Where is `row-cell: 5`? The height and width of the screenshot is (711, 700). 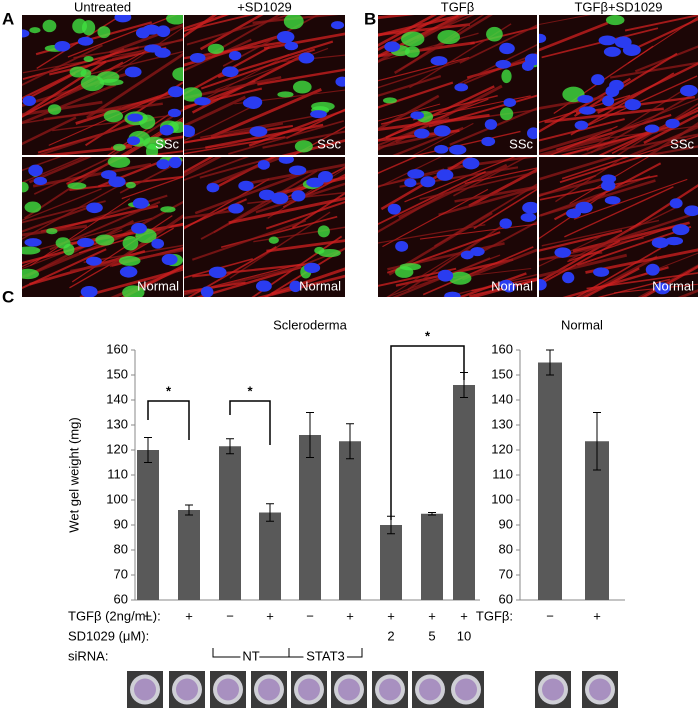 row-cell: 5 is located at coordinates (431, 635).